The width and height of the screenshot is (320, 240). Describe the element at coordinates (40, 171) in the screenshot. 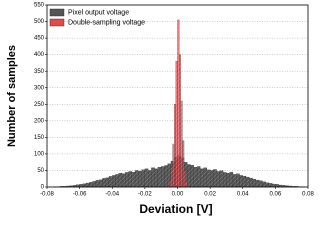

I see `y-tick-label: 50` at that location.